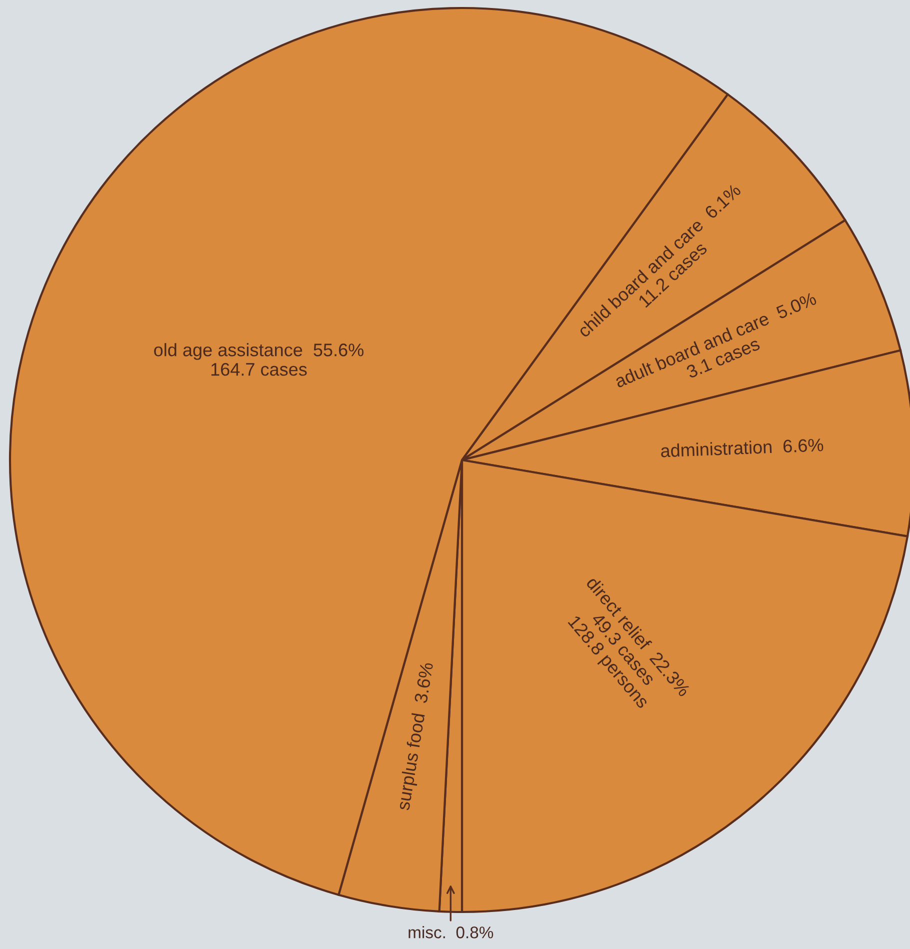 This screenshot has width=910, height=949. I want to click on text: 164.7 cases, so click(259, 369).